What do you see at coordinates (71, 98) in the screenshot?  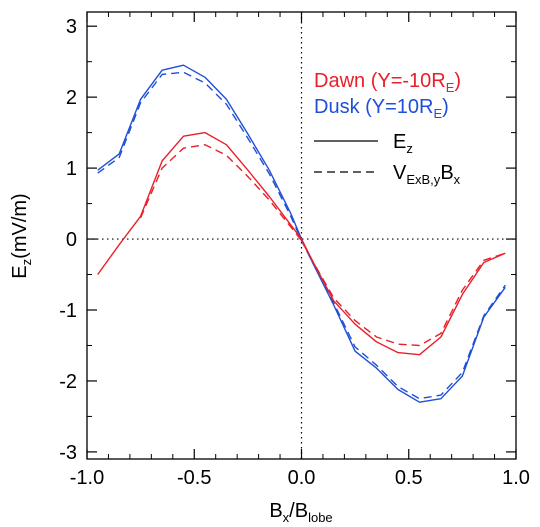 I see `y-tick-label: 2` at bounding box center [71, 98].